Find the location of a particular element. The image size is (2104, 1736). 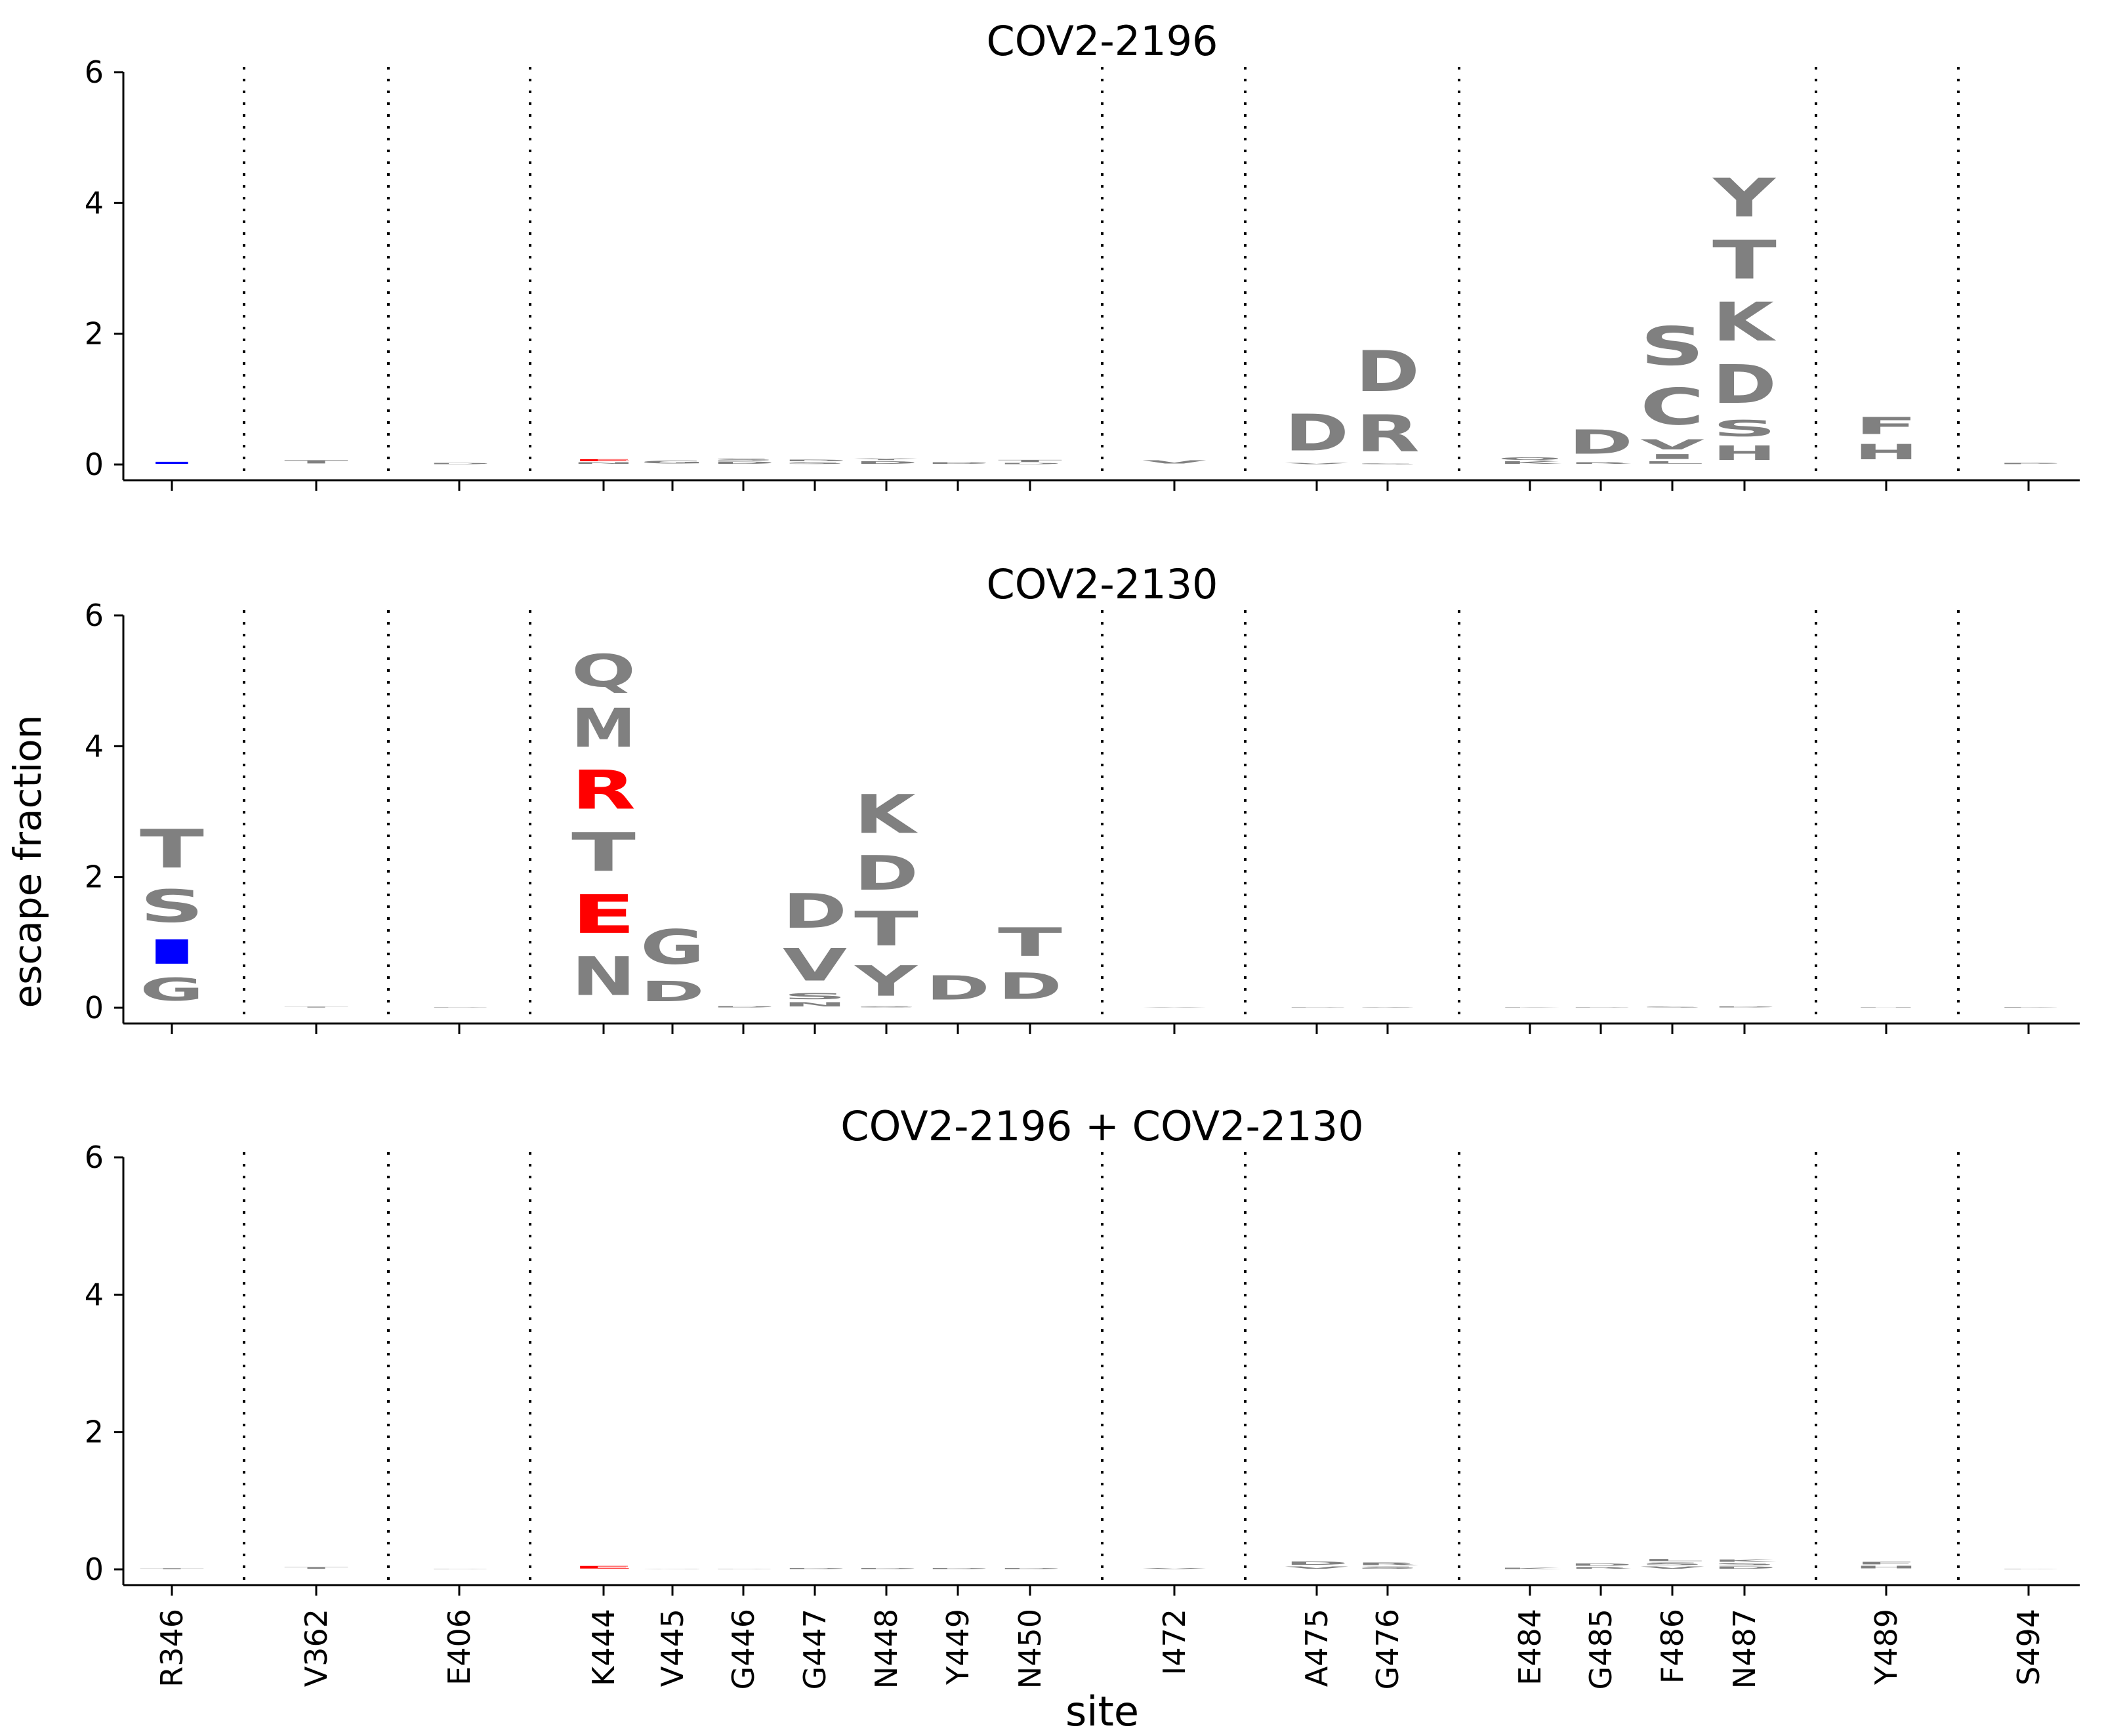

logo-letter: I is located at coordinates (1672, 457).